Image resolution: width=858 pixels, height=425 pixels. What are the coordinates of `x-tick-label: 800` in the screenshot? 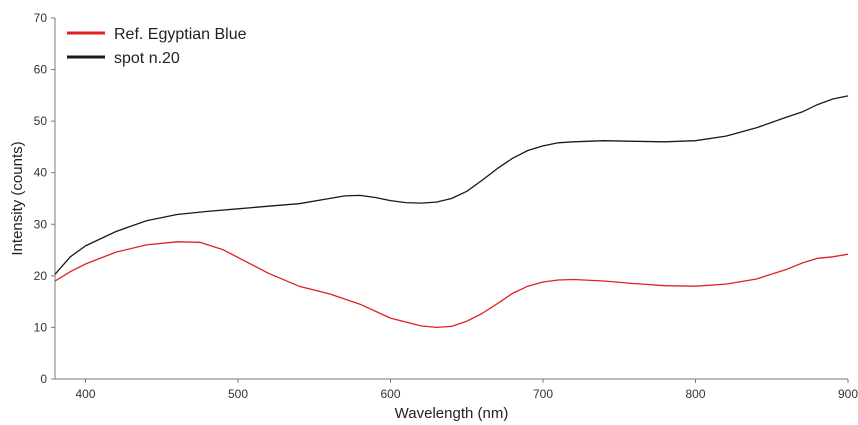 It's located at (695, 394).